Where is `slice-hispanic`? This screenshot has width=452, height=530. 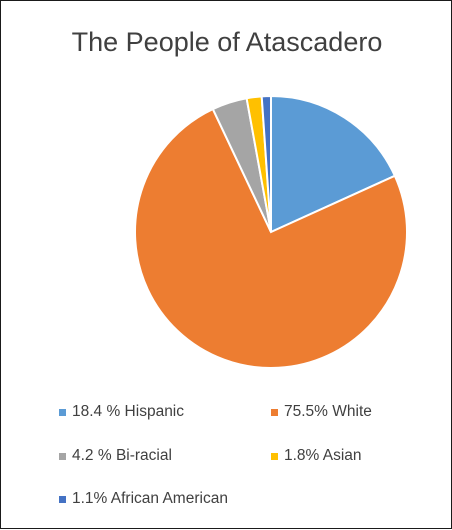 slice-hispanic is located at coordinates (333, 164).